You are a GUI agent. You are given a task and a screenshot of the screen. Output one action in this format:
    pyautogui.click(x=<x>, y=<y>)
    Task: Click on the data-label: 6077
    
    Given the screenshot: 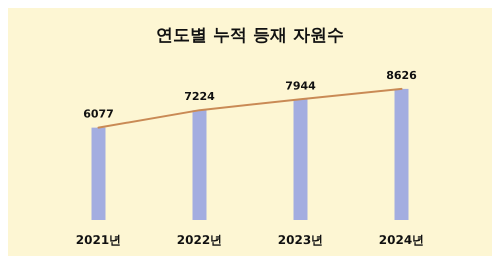 What is the action you would take?
    pyautogui.click(x=98, y=114)
    